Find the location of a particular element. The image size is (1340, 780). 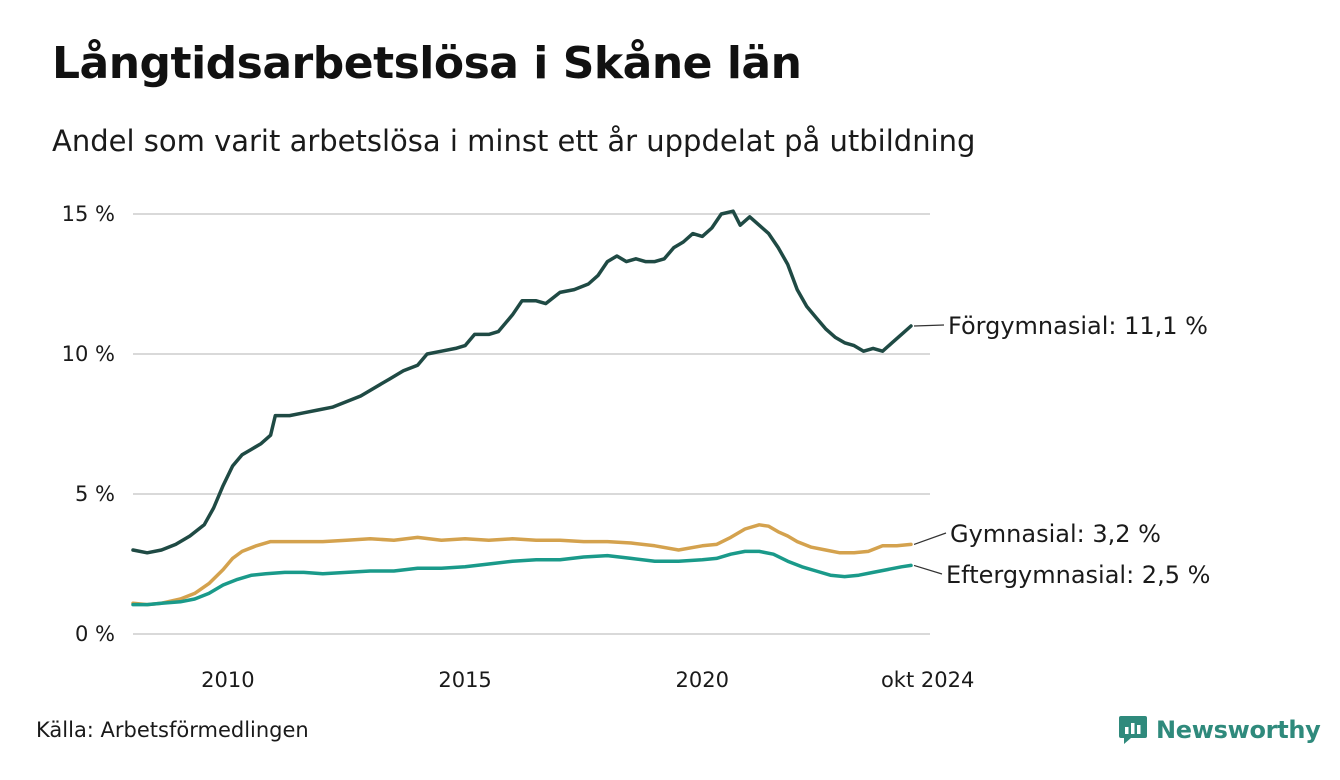

y-tick-label: 15 % is located at coordinates (88, 214).